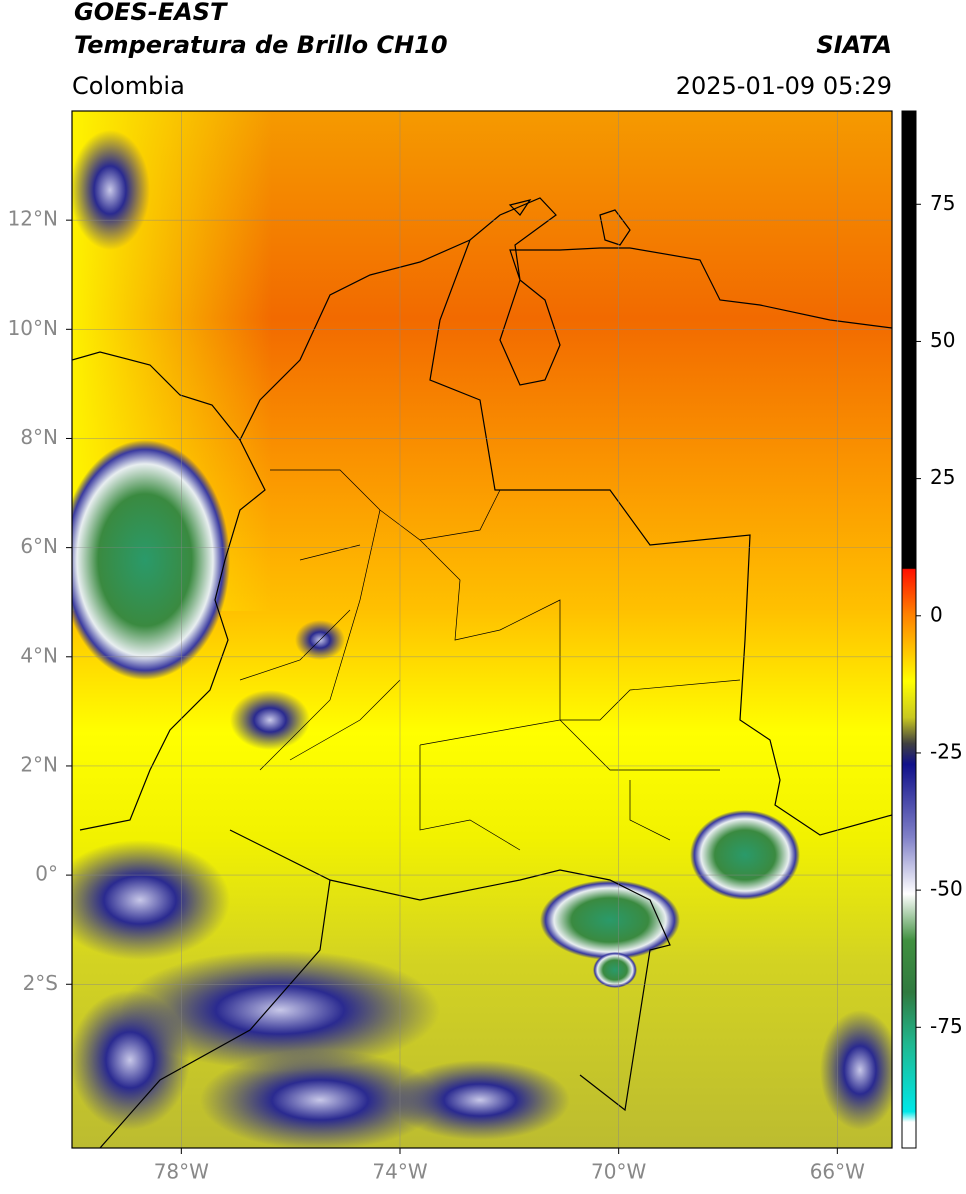 The image size is (966, 1194). I want to click on x-tick-label: 78°W, so click(181, 1172).